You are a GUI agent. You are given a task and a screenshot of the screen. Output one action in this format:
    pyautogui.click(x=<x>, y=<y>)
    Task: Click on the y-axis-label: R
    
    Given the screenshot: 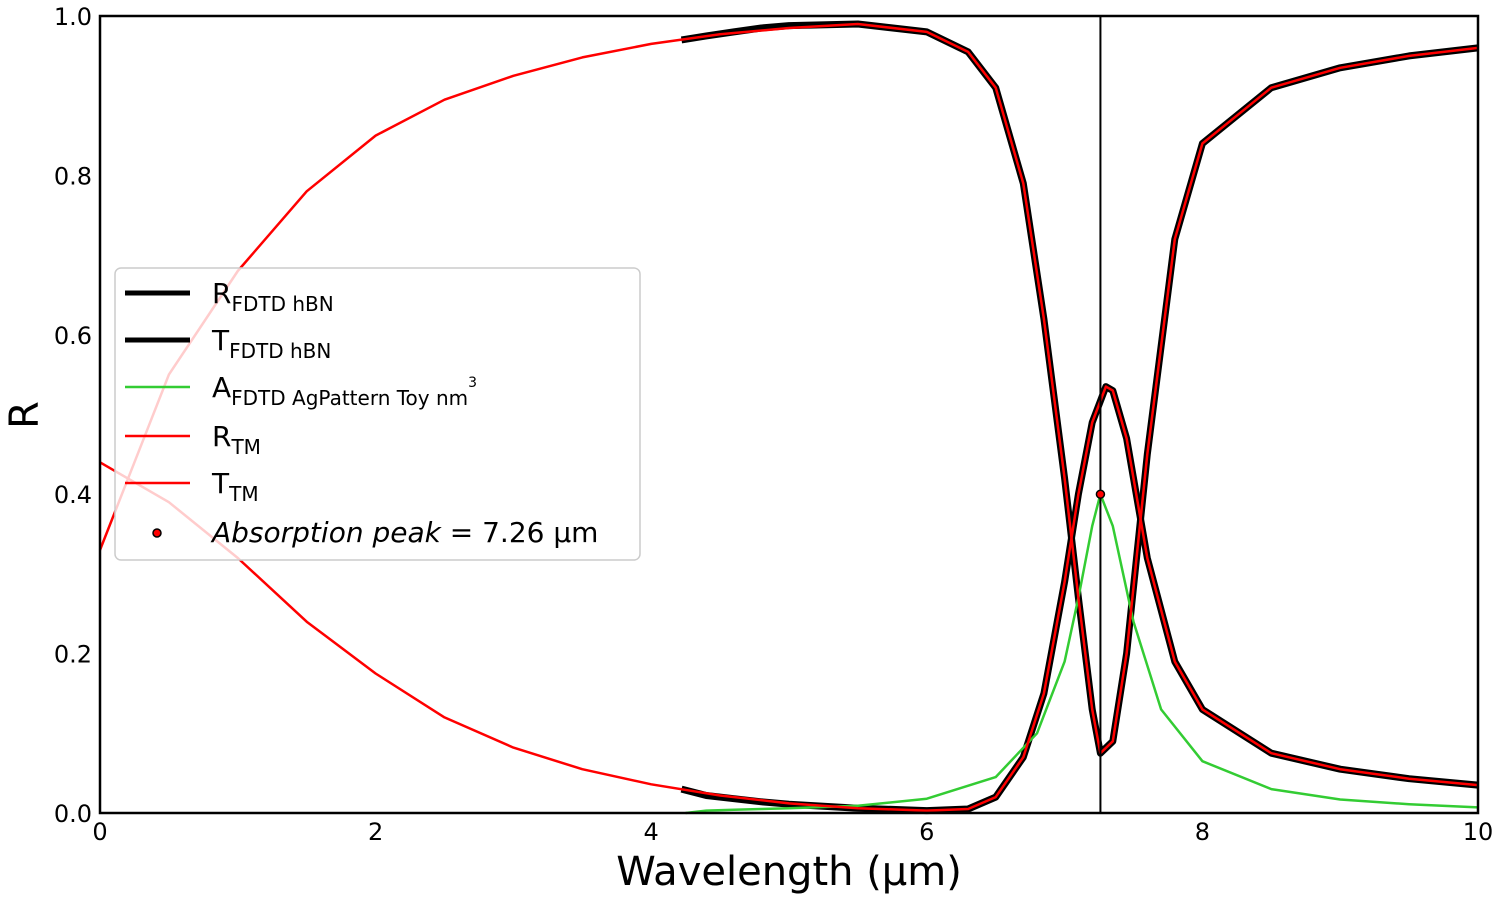 What is the action you would take?
    pyautogui.click(x=25, y=415)
    